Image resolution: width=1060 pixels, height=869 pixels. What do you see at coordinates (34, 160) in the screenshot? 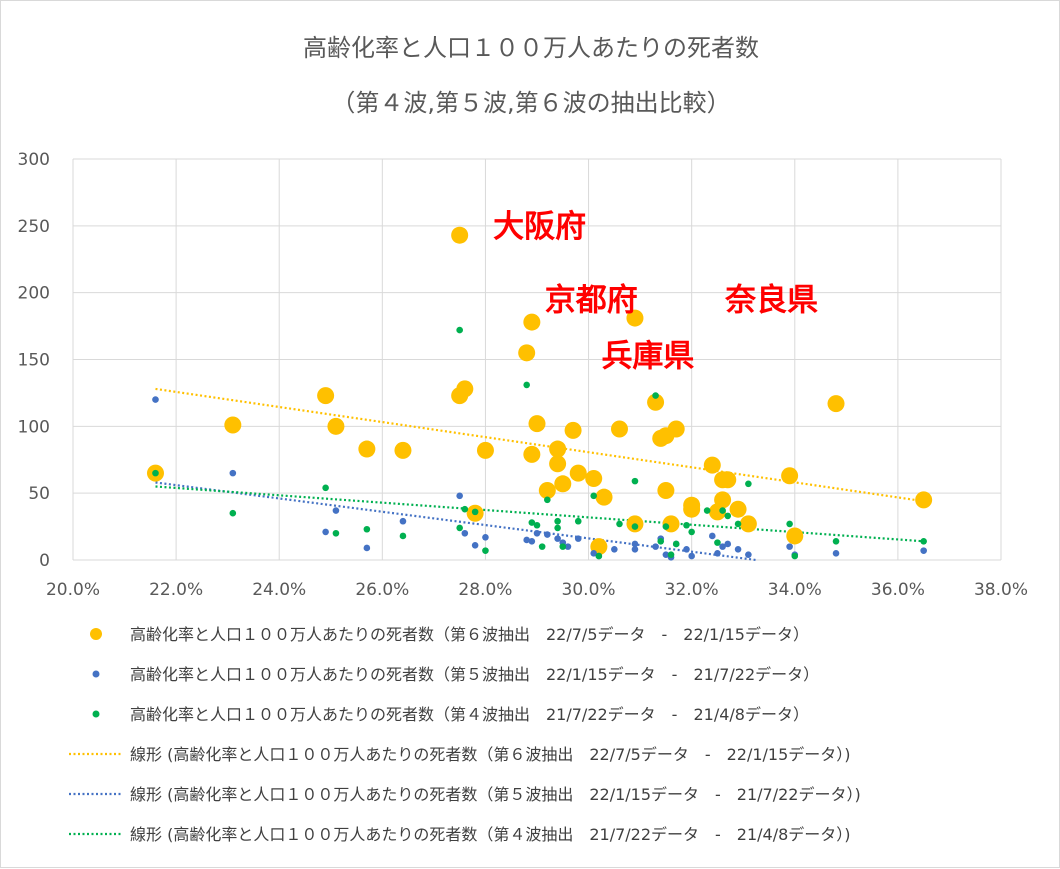
I see `y-tick-label: 300` at bounding box center [34, 160].